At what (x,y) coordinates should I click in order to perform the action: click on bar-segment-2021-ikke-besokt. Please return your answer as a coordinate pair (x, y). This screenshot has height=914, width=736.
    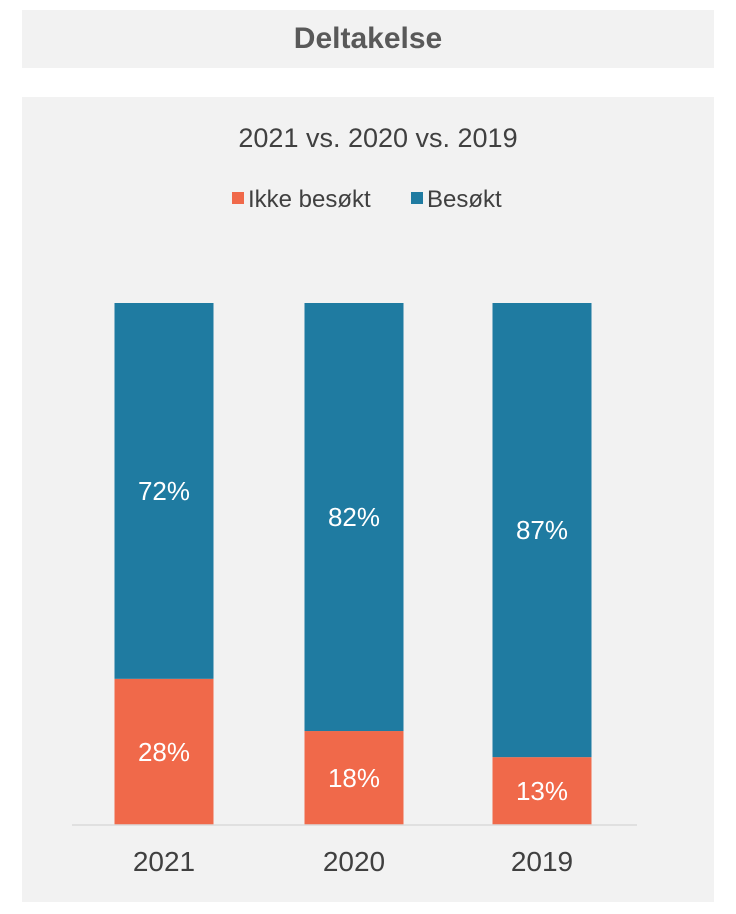
    Looking at the image, I should click on (164, 751).